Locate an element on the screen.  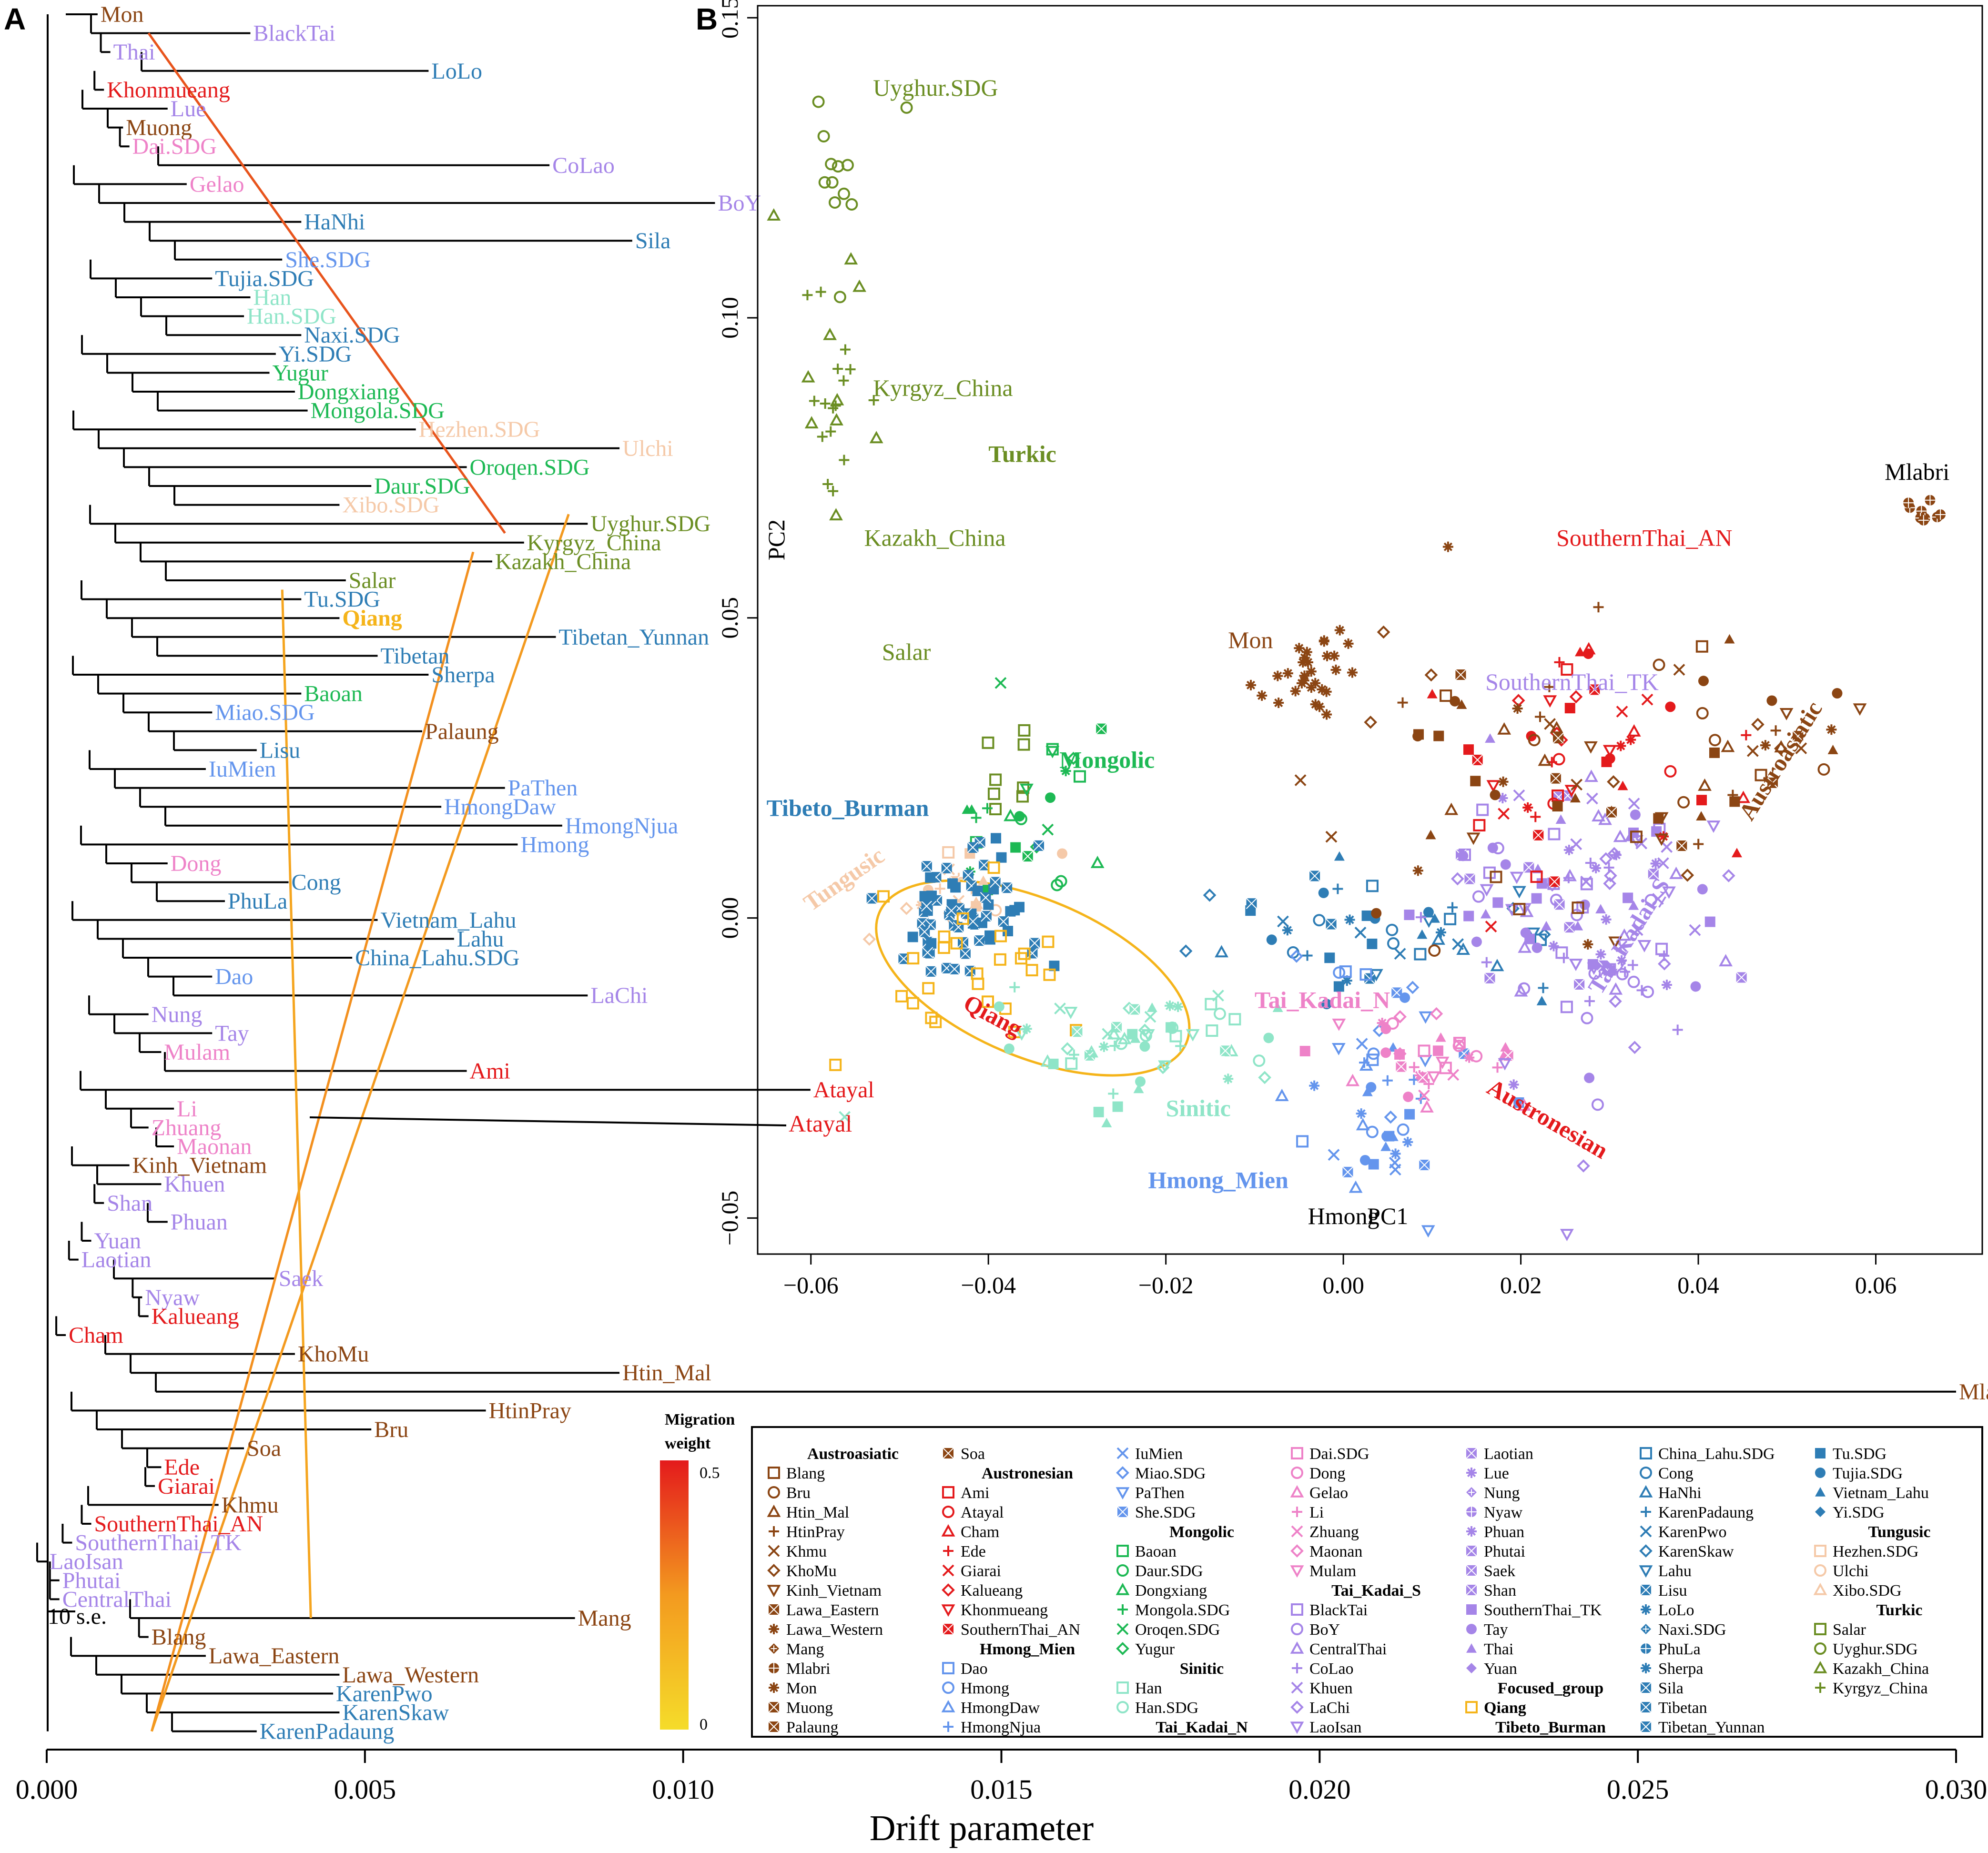
pca-point-mlabri-8-mark is located at coordinates (1908, 502).